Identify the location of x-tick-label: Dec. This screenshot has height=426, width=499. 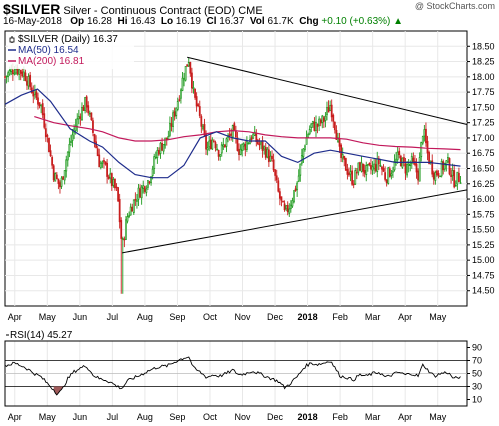
(275, 417).